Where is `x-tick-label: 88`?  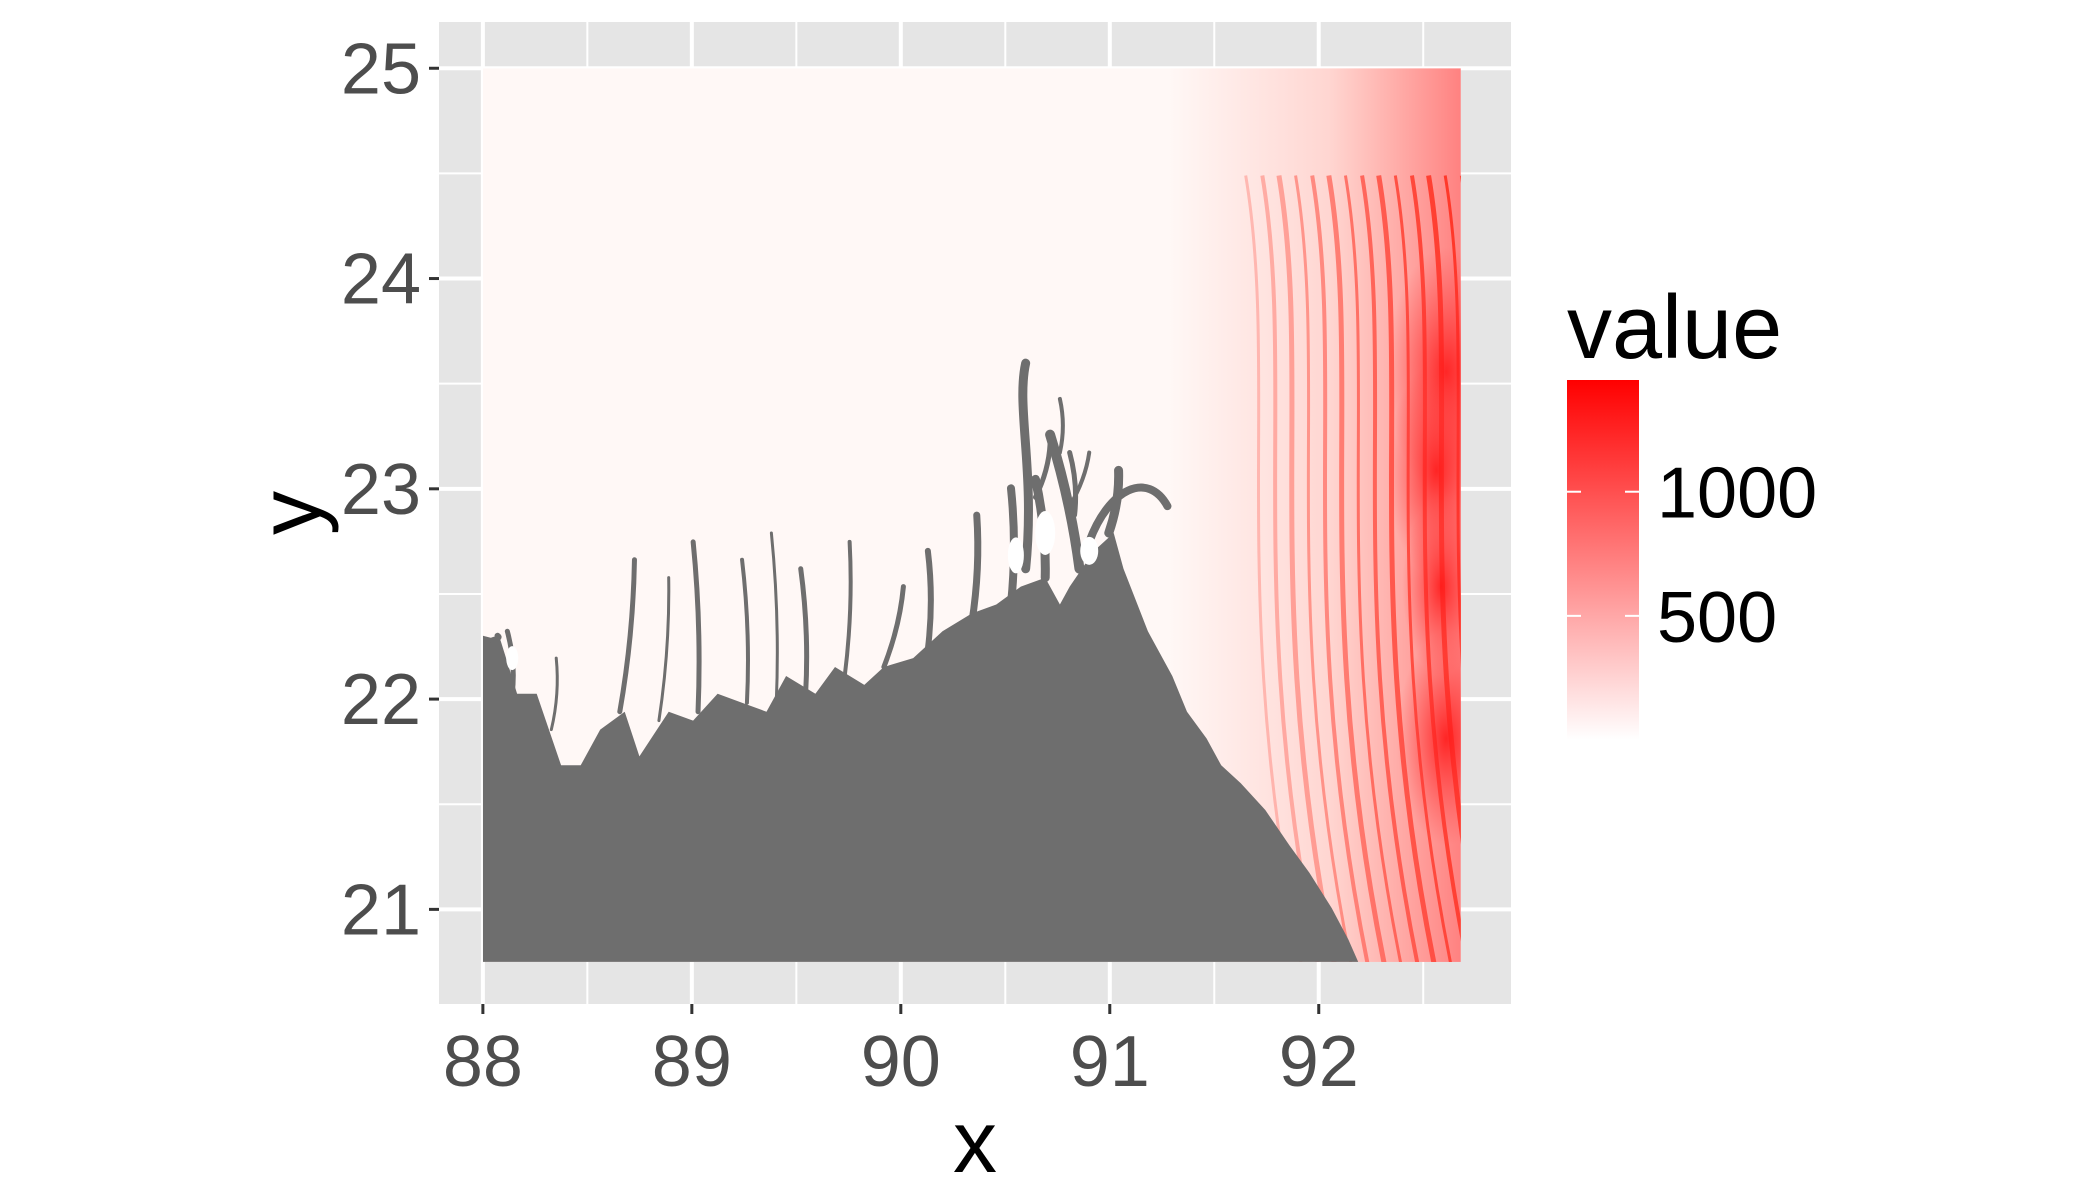 x-tick-label: 88 is located at coordinates (483, 1062).